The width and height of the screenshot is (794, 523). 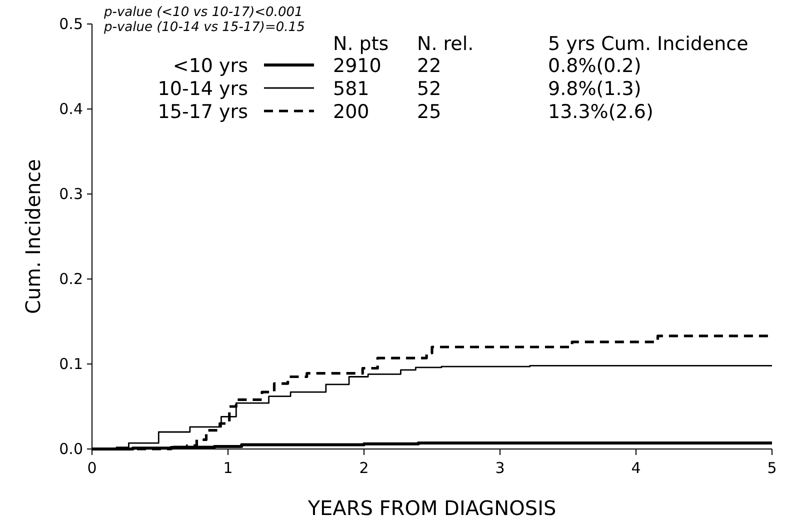 What do you see at coordinates (71, 279) in the screenshot?
I see `y-tick-label: 0.2` at bounding box center [71, 279].